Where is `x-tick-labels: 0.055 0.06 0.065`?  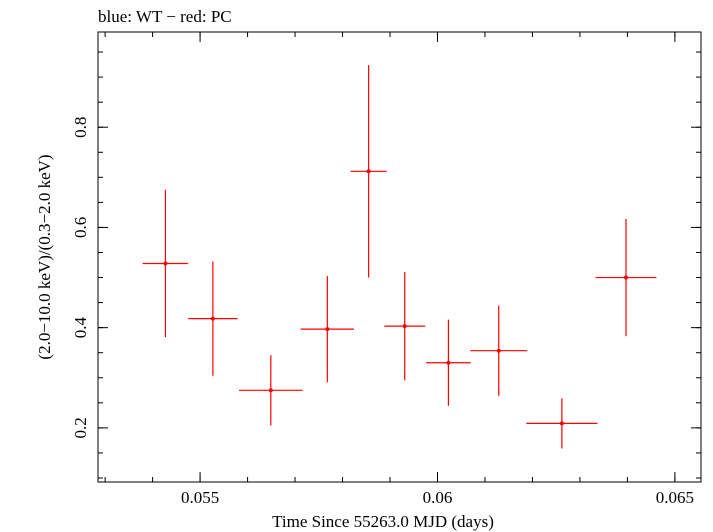 x-tick-labels: 0.055 0.06 0.065 is located at coordinates (437, 497).